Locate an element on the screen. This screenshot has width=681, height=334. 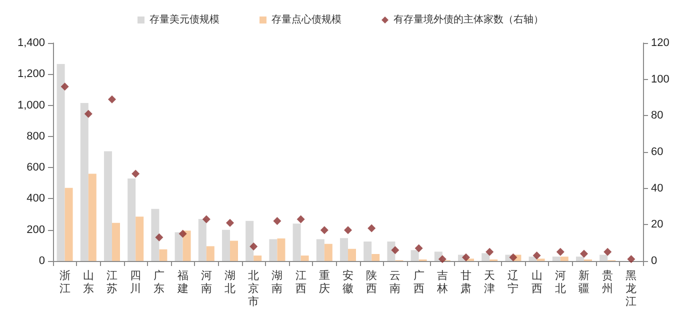
x-tick-label: 江西 is located at coordinates (300, 282).